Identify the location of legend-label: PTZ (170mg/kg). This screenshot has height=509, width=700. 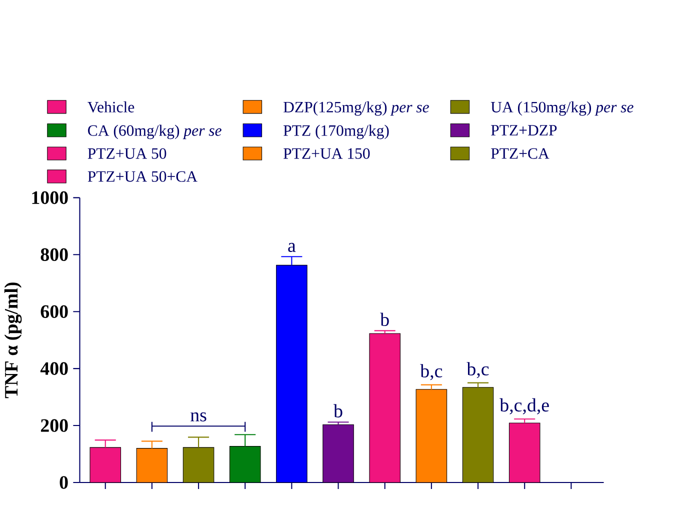
(336, 132).